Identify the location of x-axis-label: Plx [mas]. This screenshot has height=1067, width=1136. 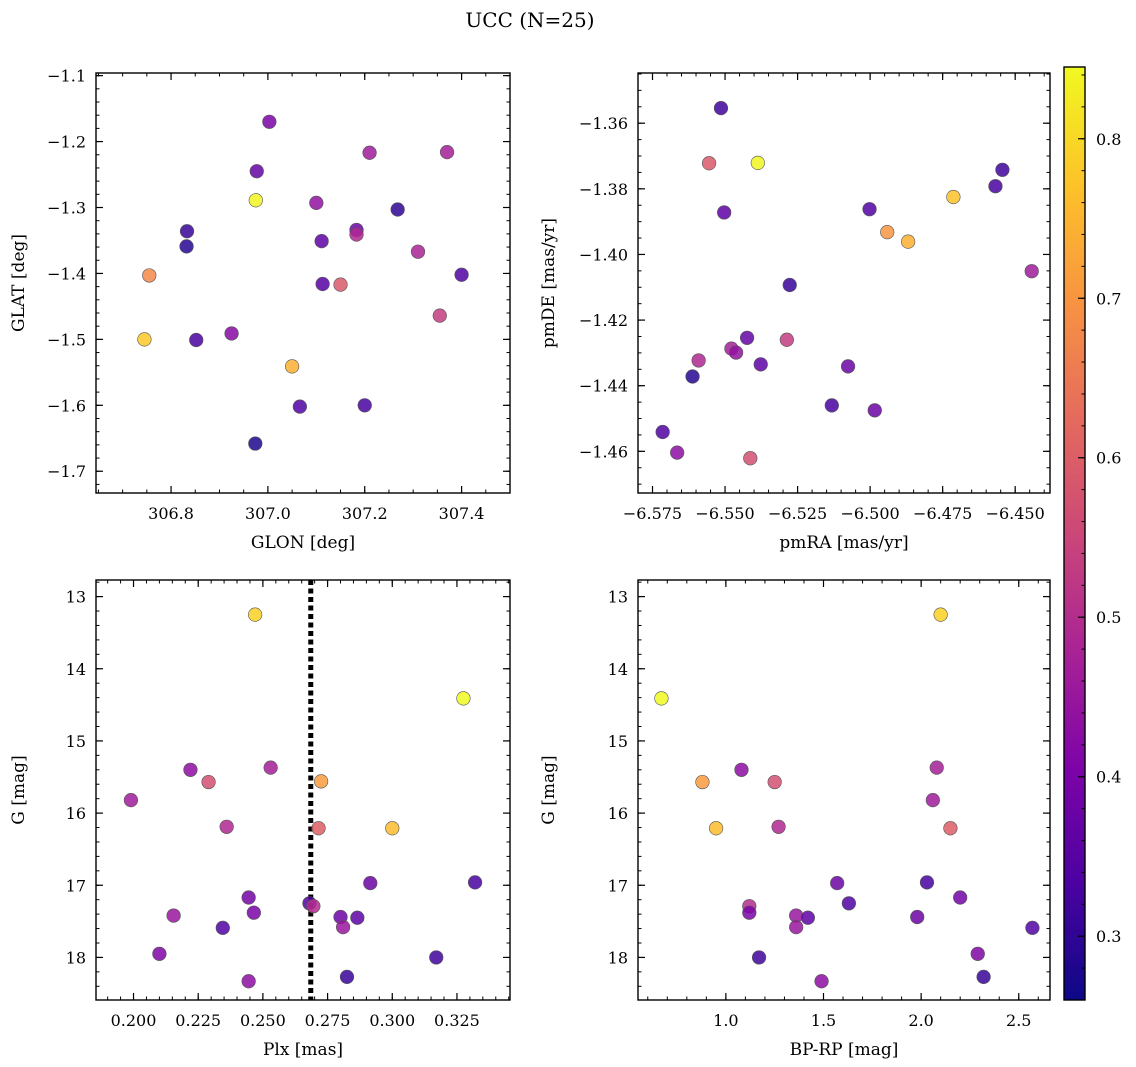
(303, 1050).